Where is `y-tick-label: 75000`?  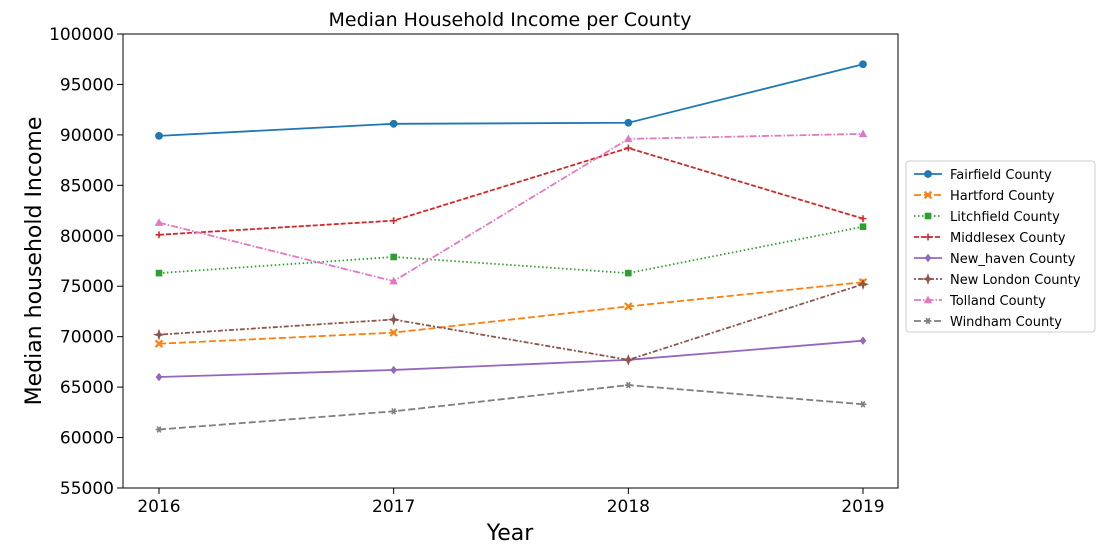
y-tick-label: 75000 is located at coordinates (87, 287).